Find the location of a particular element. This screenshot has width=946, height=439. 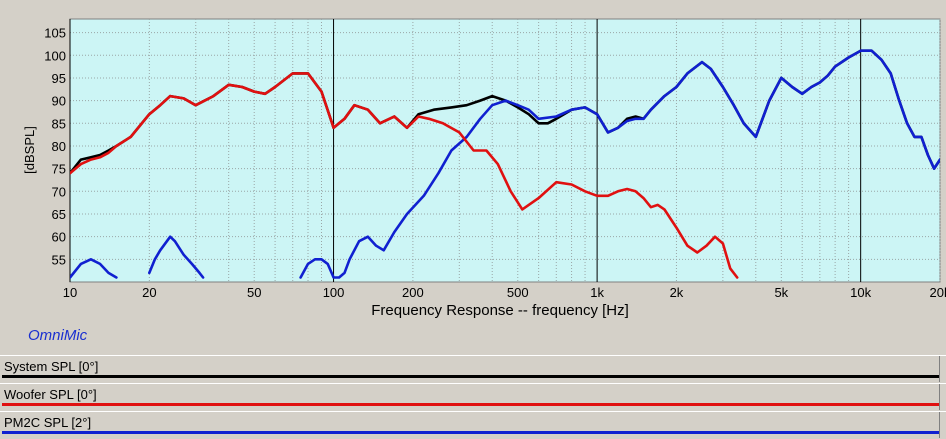

x-tick-label: 50 is located at coordinates (254, 292).